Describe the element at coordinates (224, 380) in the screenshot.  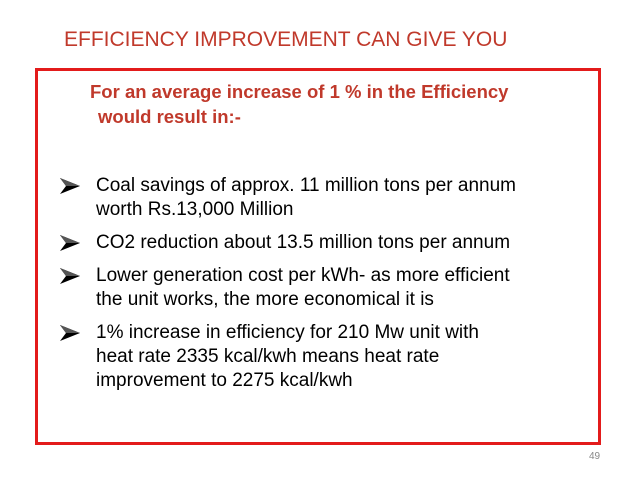
I see `bullet-line: improvement to 2275 kcal/kwh` at that location.